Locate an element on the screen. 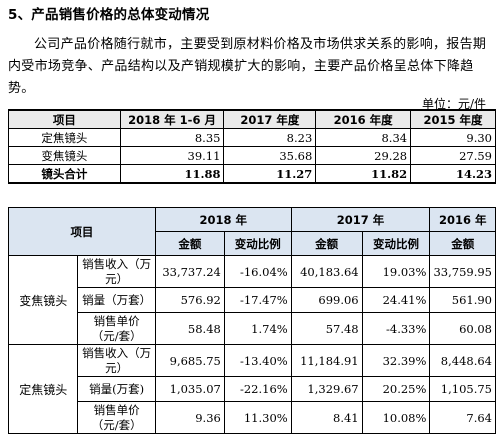 The height and width of the screenshot is (439, 502). table-row: 定焦镜头 8.35 8.23 8.34 9.30 is located at coordinates (252, 137).